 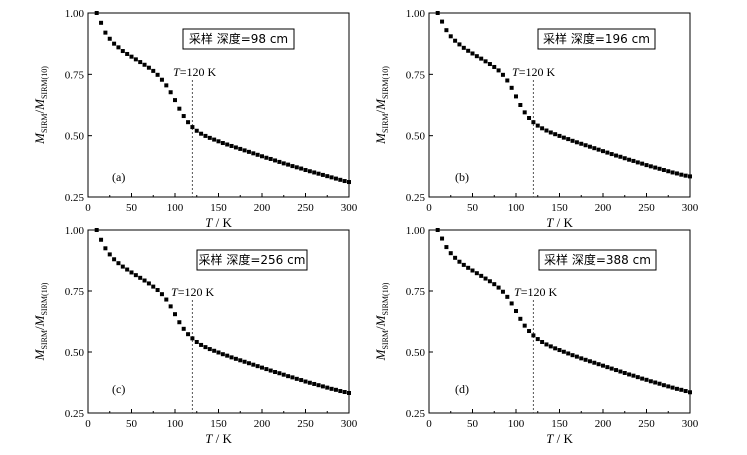 I want to click on x-axis-unit: / K, so click(x=563, y=438).